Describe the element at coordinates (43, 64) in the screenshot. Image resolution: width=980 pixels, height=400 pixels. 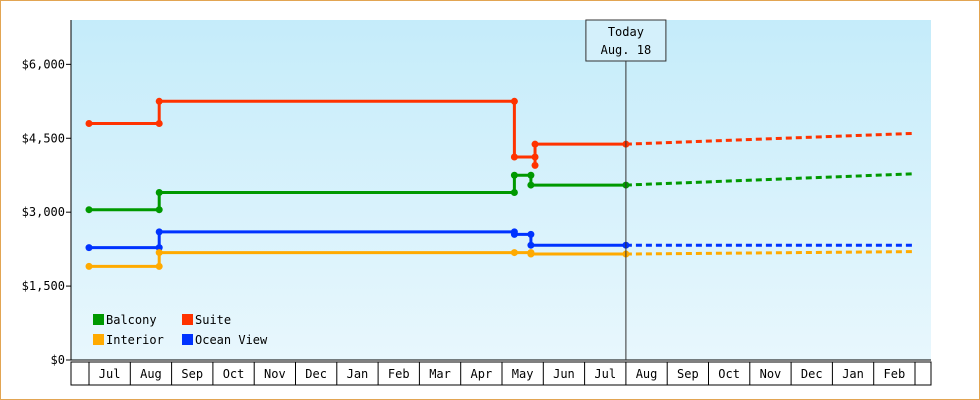
I see `y-tick-label: $6,000` at that location.